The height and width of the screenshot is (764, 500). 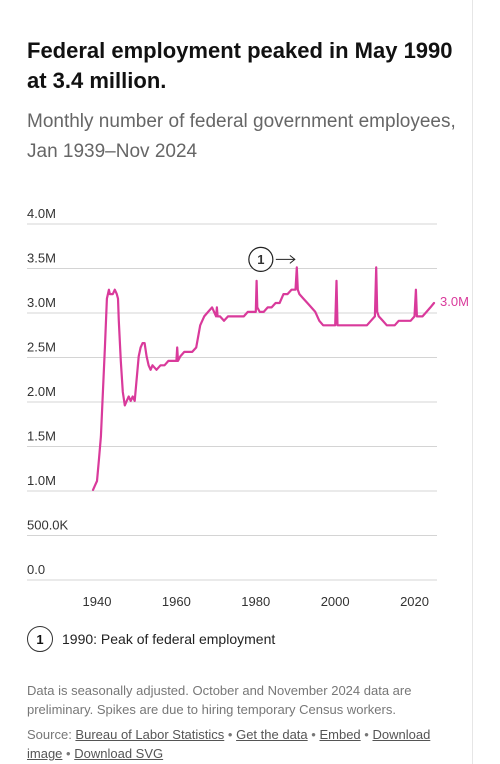 What do you see at coordinates (41, 258) in the screenshot?
I see `y-tick-label: 3.5M` at bounding box center [41, 258].